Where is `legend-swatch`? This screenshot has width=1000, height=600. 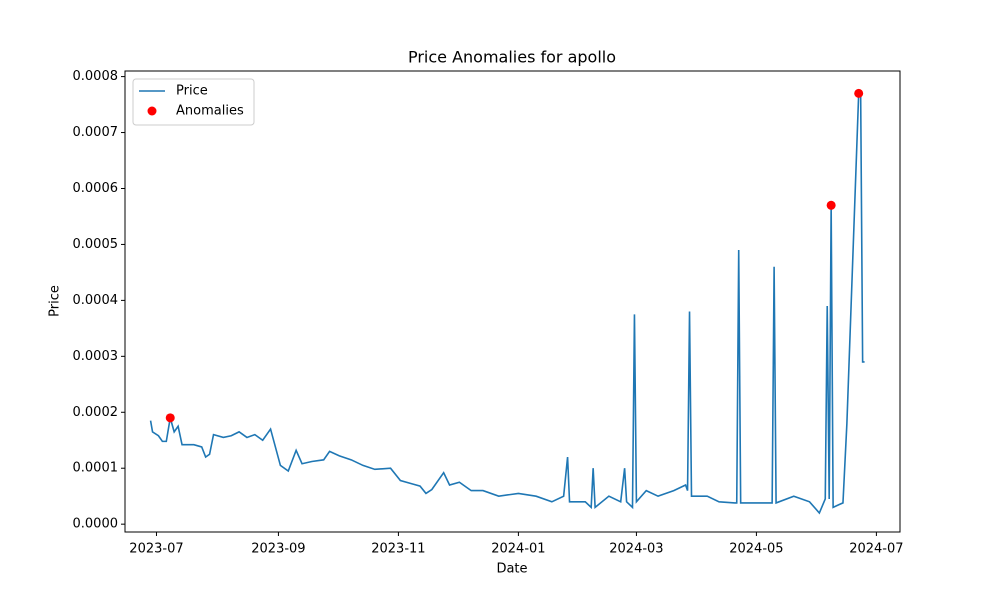 legend-swatch is located at coordinates (152, 111).